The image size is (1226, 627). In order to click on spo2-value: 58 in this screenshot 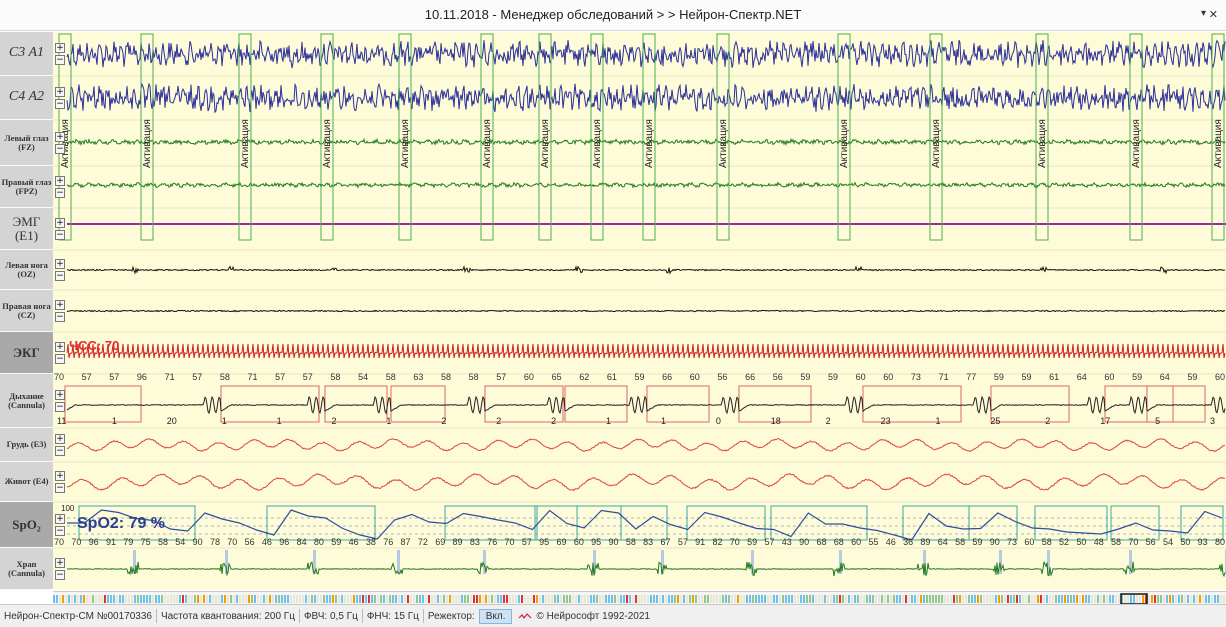, I will do `click(631, 542)`.